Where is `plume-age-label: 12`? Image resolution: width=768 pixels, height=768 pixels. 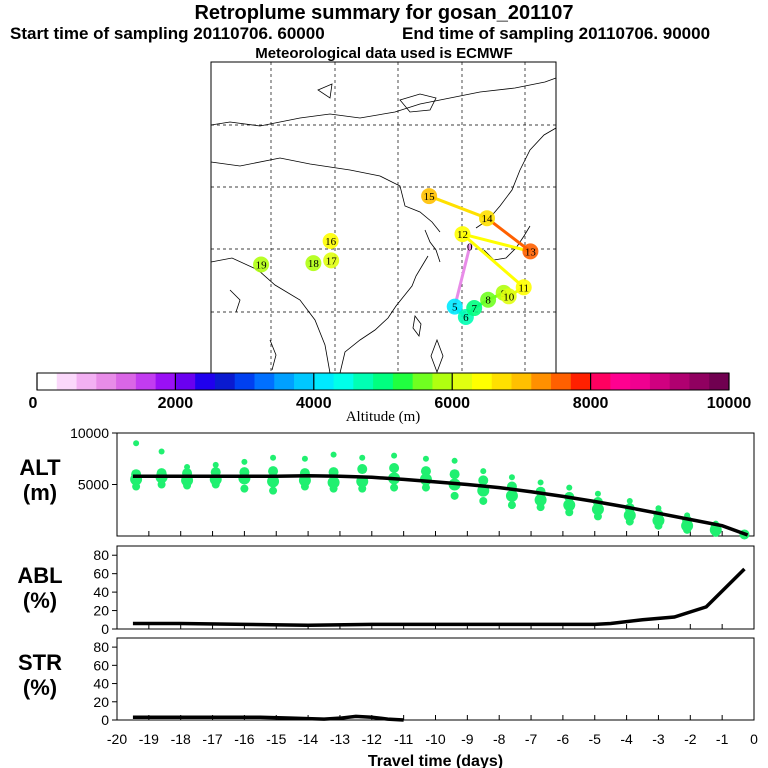 plume-age-label: 12 is located at coordinates (462, 235).